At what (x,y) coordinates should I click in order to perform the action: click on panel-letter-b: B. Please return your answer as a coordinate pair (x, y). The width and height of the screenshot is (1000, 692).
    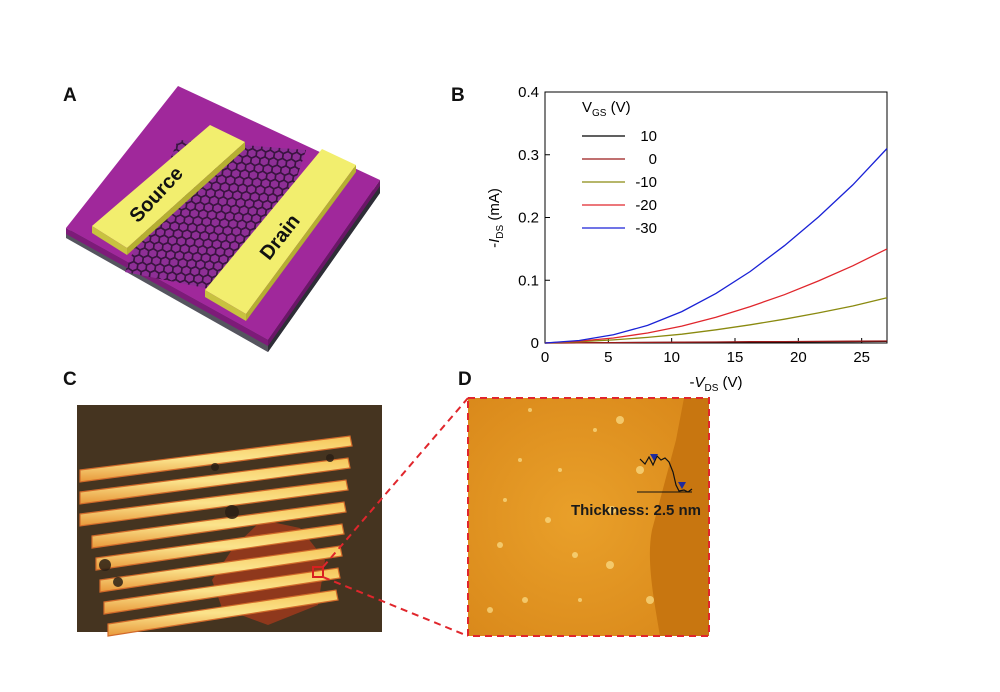
    Looking at the image, I should click on (458, 95).